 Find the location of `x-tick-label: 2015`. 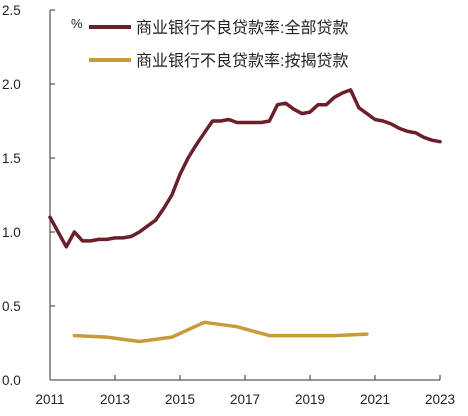

x-tick-label: 2015 is located at coordinates (180, 399).